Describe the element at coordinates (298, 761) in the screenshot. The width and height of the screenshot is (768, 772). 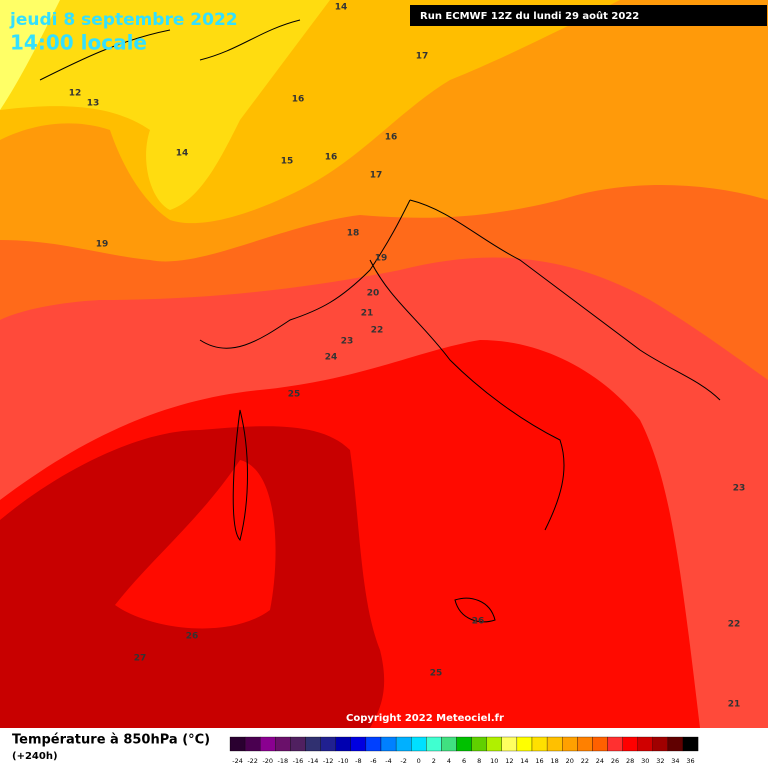
I see `scale-label: -16` at that location.